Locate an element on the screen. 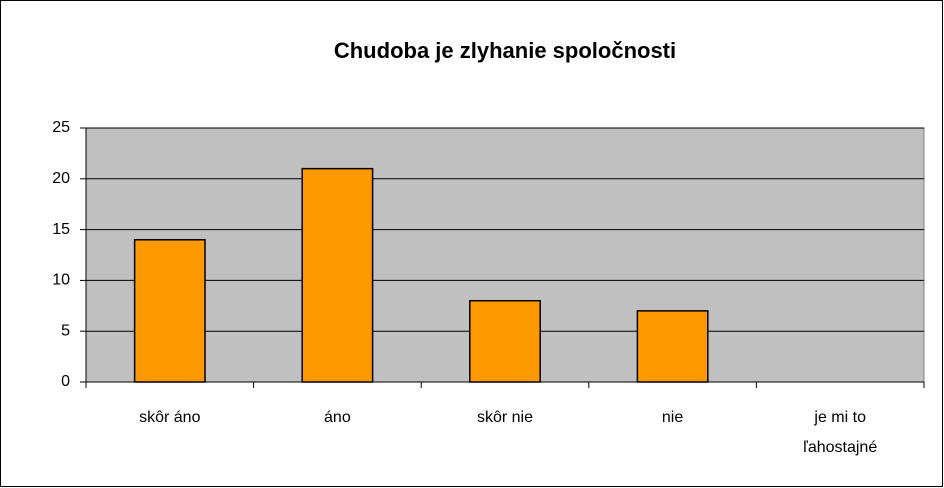 The height and width of the screenshot is (488, 944). y-tick-label: 10 is located at coordinates (61, 280).